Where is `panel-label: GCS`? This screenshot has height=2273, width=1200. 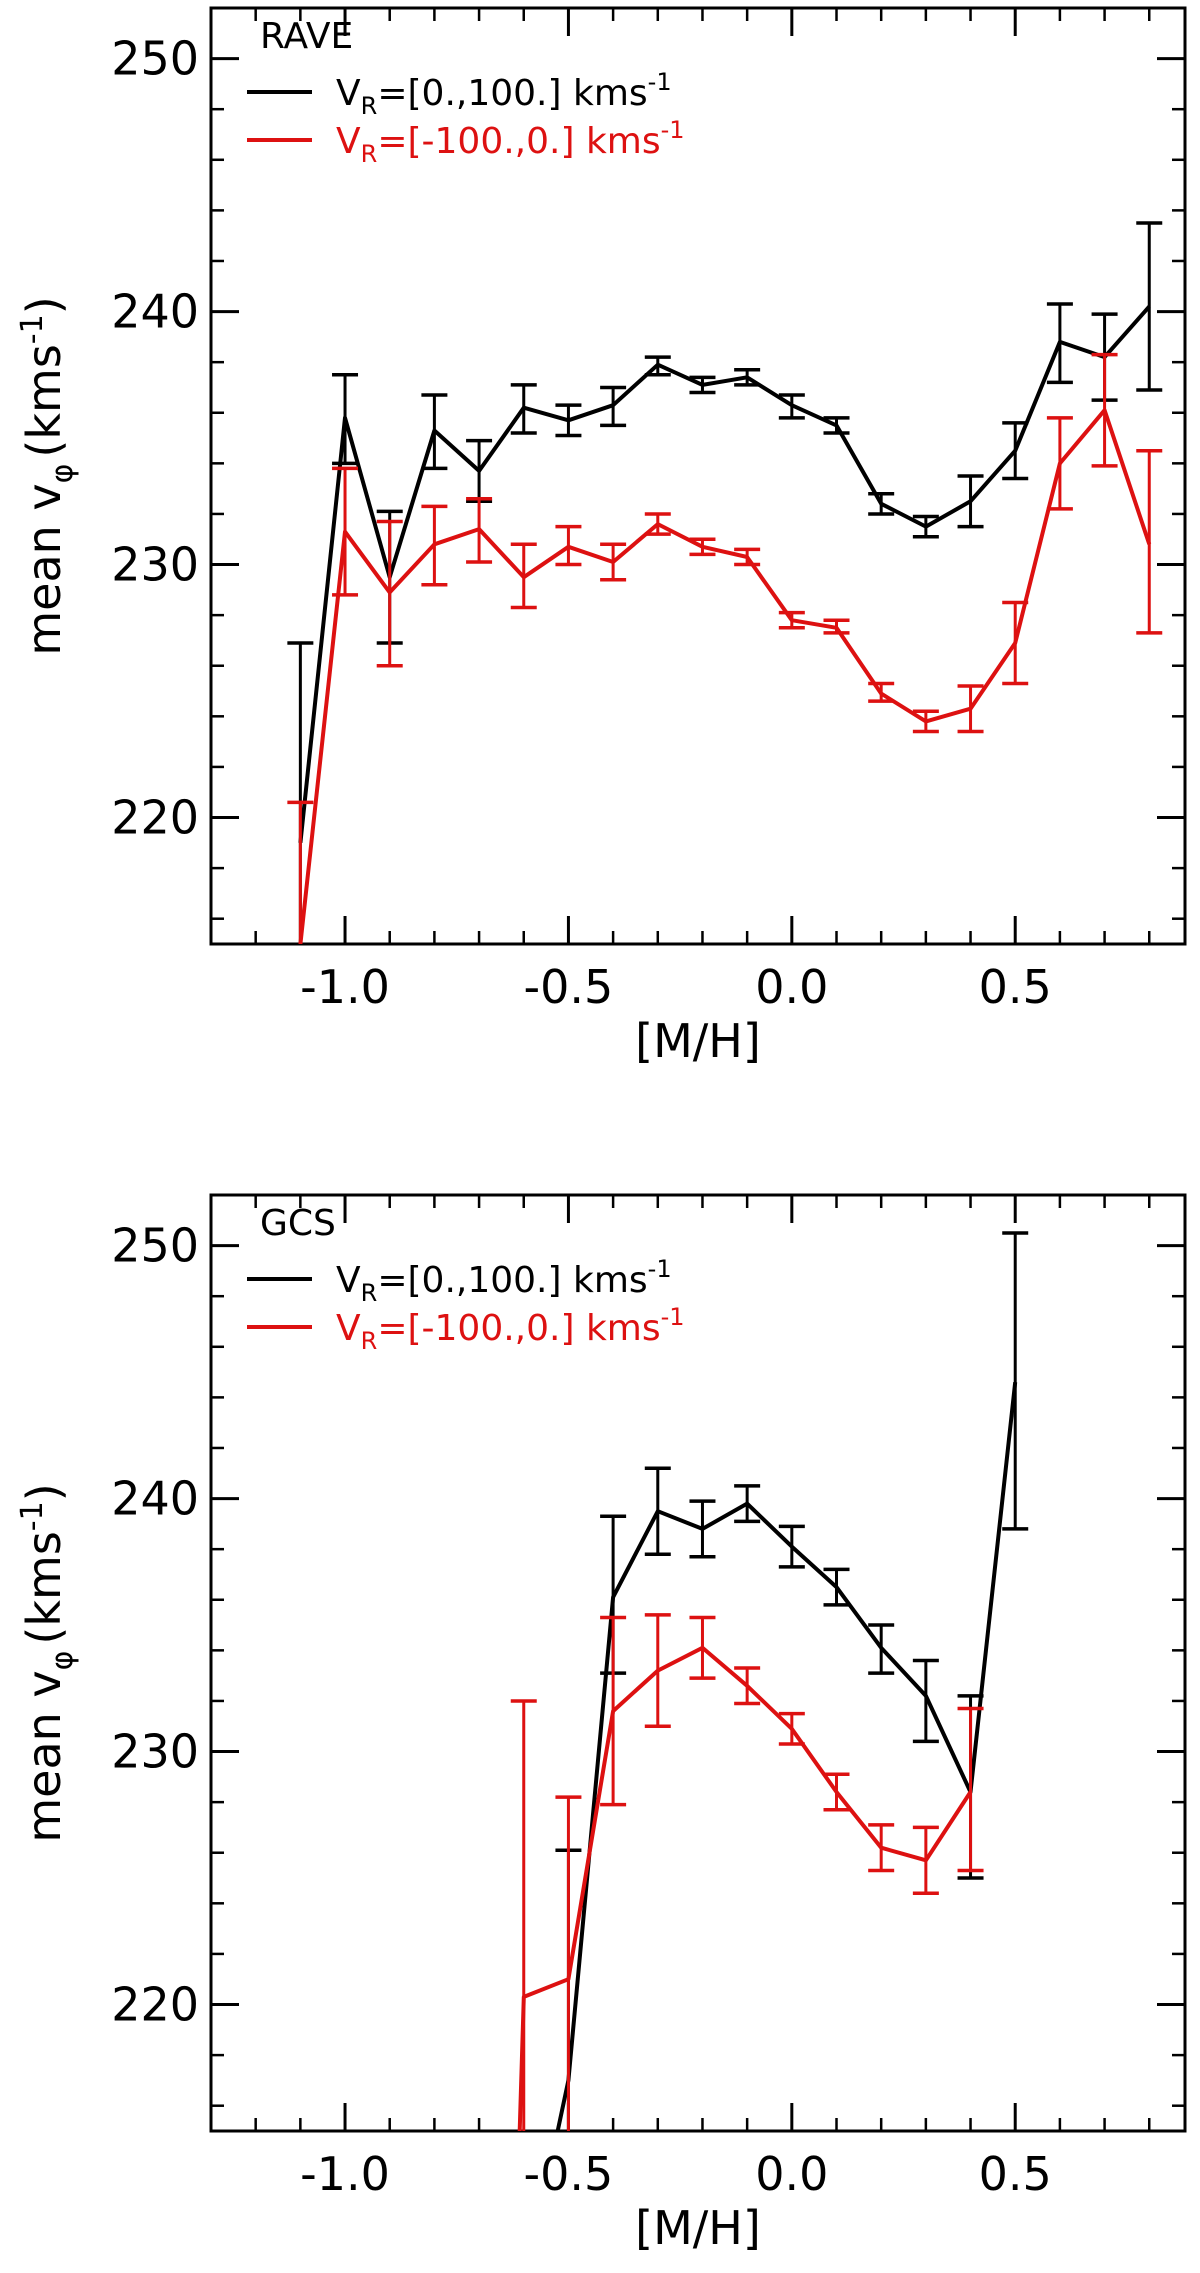
panel-label: GCS is located at coordinates (298, 1223).